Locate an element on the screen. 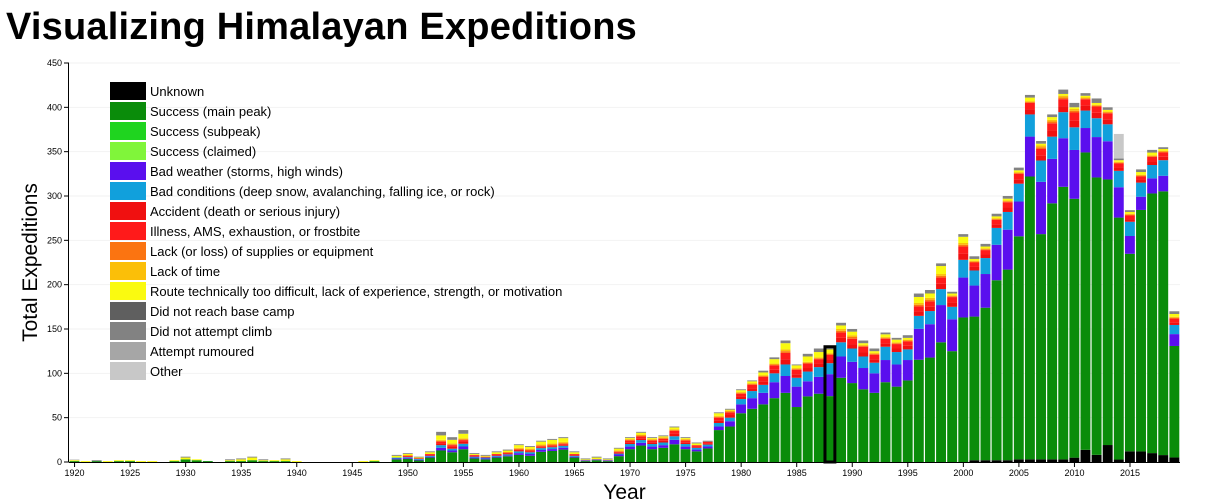 Image resolution: width=1207 pixels, height=499 pixels. legend-label: Other is located at coordinates (166, 371).